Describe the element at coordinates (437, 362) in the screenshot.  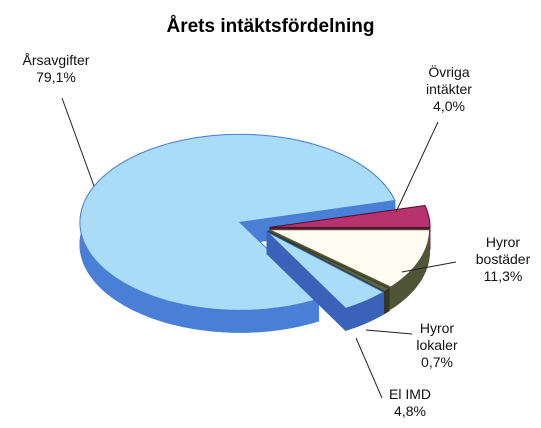
I see `value-label: 0,7%` at that location.